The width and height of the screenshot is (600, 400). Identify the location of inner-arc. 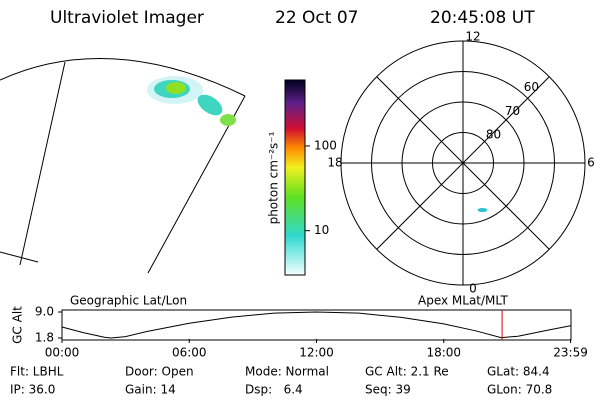
(19, 257).